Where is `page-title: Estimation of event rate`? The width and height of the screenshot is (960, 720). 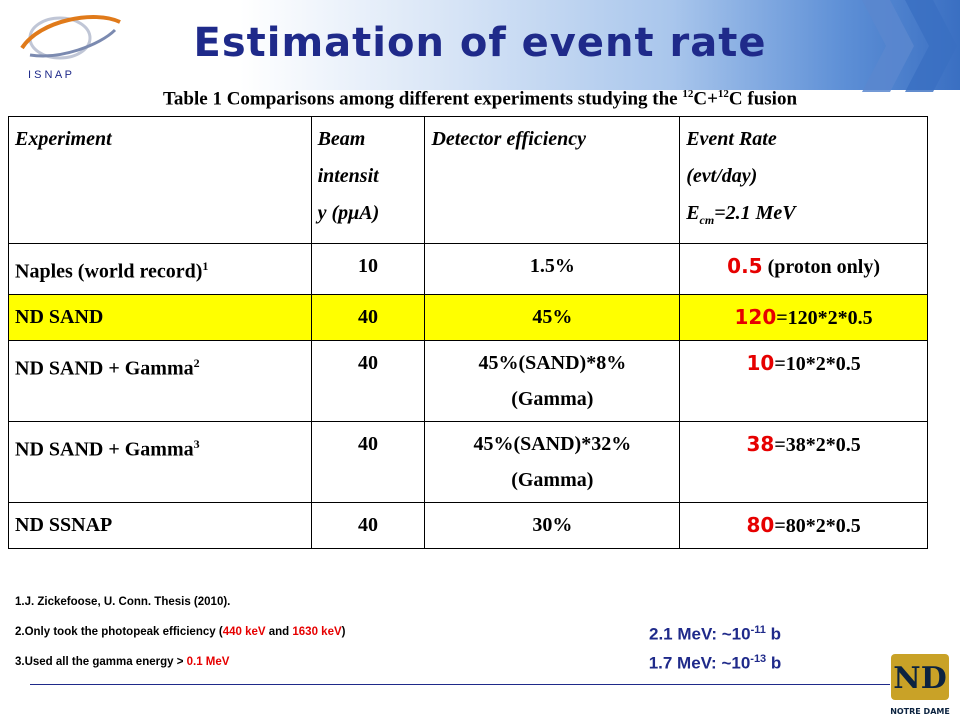 page-title: Estimation of event rate is located at coordinates (480, 43).